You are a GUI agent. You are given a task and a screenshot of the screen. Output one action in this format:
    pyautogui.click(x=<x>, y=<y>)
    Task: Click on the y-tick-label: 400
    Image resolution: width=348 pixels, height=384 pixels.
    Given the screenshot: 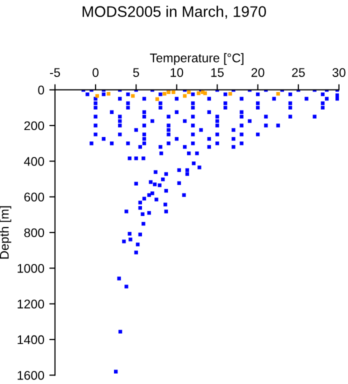 What is the action you would take?
    pyautogui.click(x=34, y=161)
    